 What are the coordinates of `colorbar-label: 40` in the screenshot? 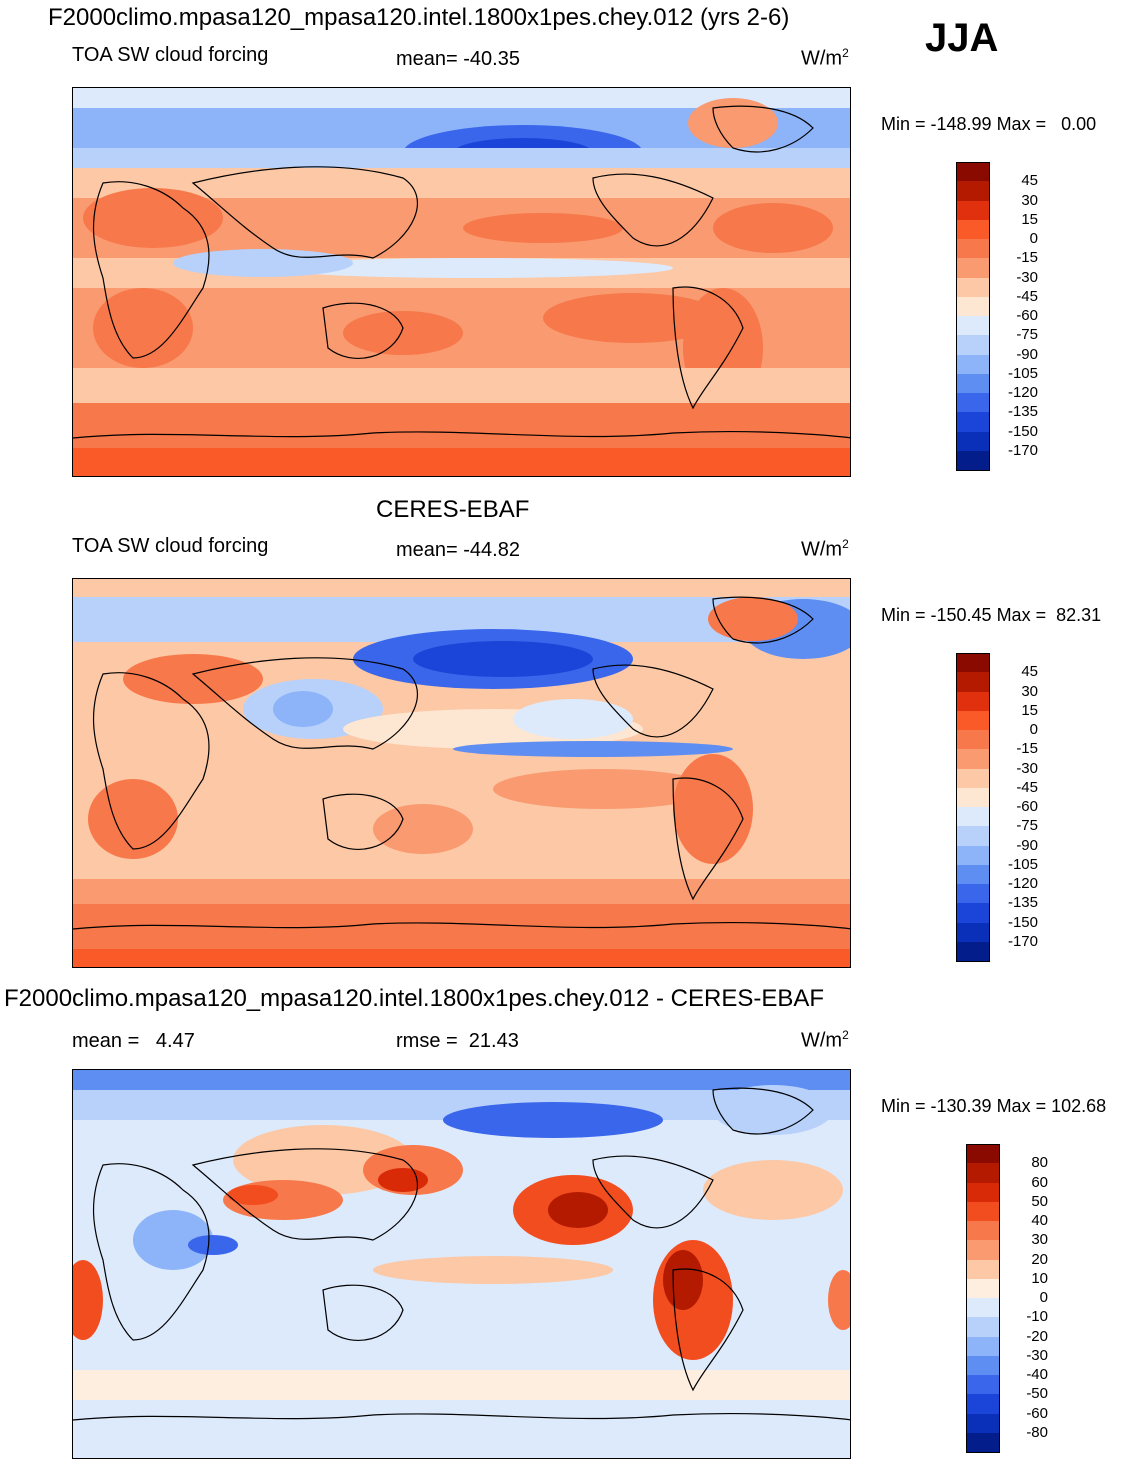 It's located at (1039, 1220).